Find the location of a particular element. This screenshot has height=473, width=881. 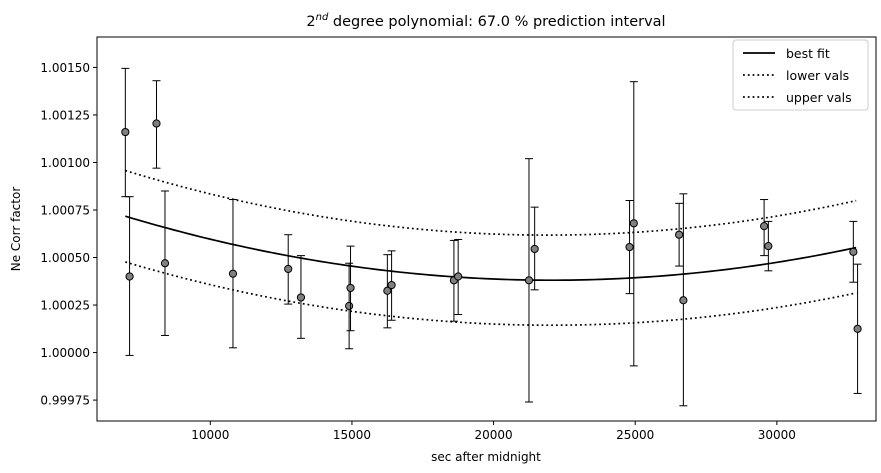

y-tick-label: 1.00150 is located at coordinates (65, 68).